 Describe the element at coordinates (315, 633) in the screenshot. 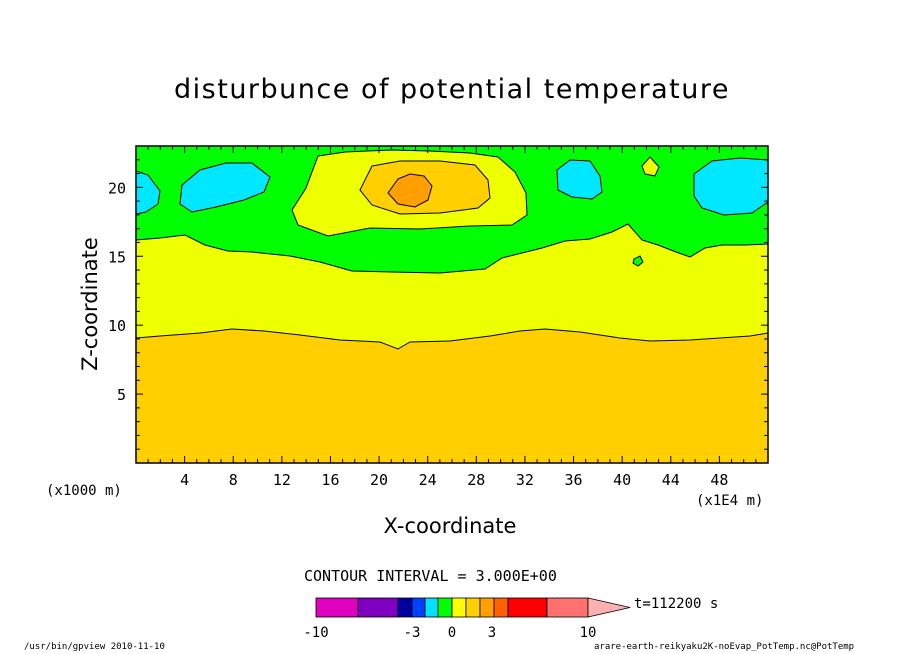

I see `colorbar-label: -10` at that location.